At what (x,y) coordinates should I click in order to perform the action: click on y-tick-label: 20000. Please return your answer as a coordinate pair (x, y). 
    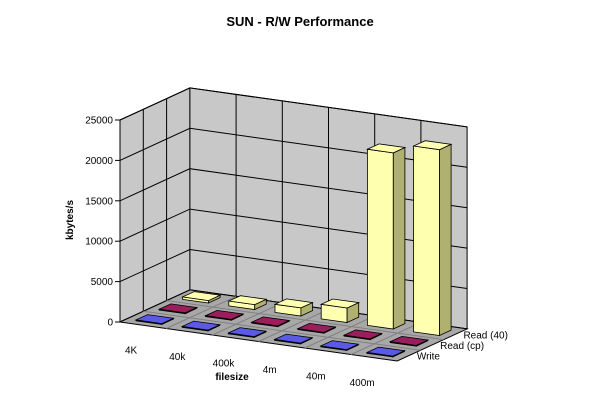
    Looking at the image, I should click on (99, 161).